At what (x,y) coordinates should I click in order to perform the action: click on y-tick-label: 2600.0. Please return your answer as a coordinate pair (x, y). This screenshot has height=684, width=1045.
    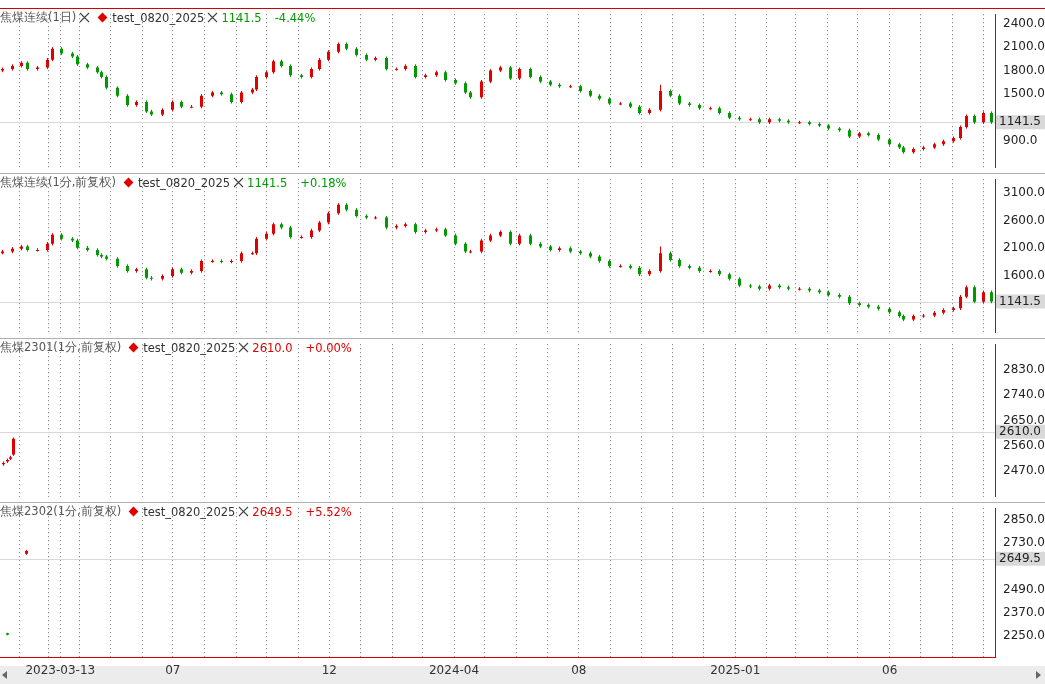
    Looking at the image, I should click on (1024, 219).